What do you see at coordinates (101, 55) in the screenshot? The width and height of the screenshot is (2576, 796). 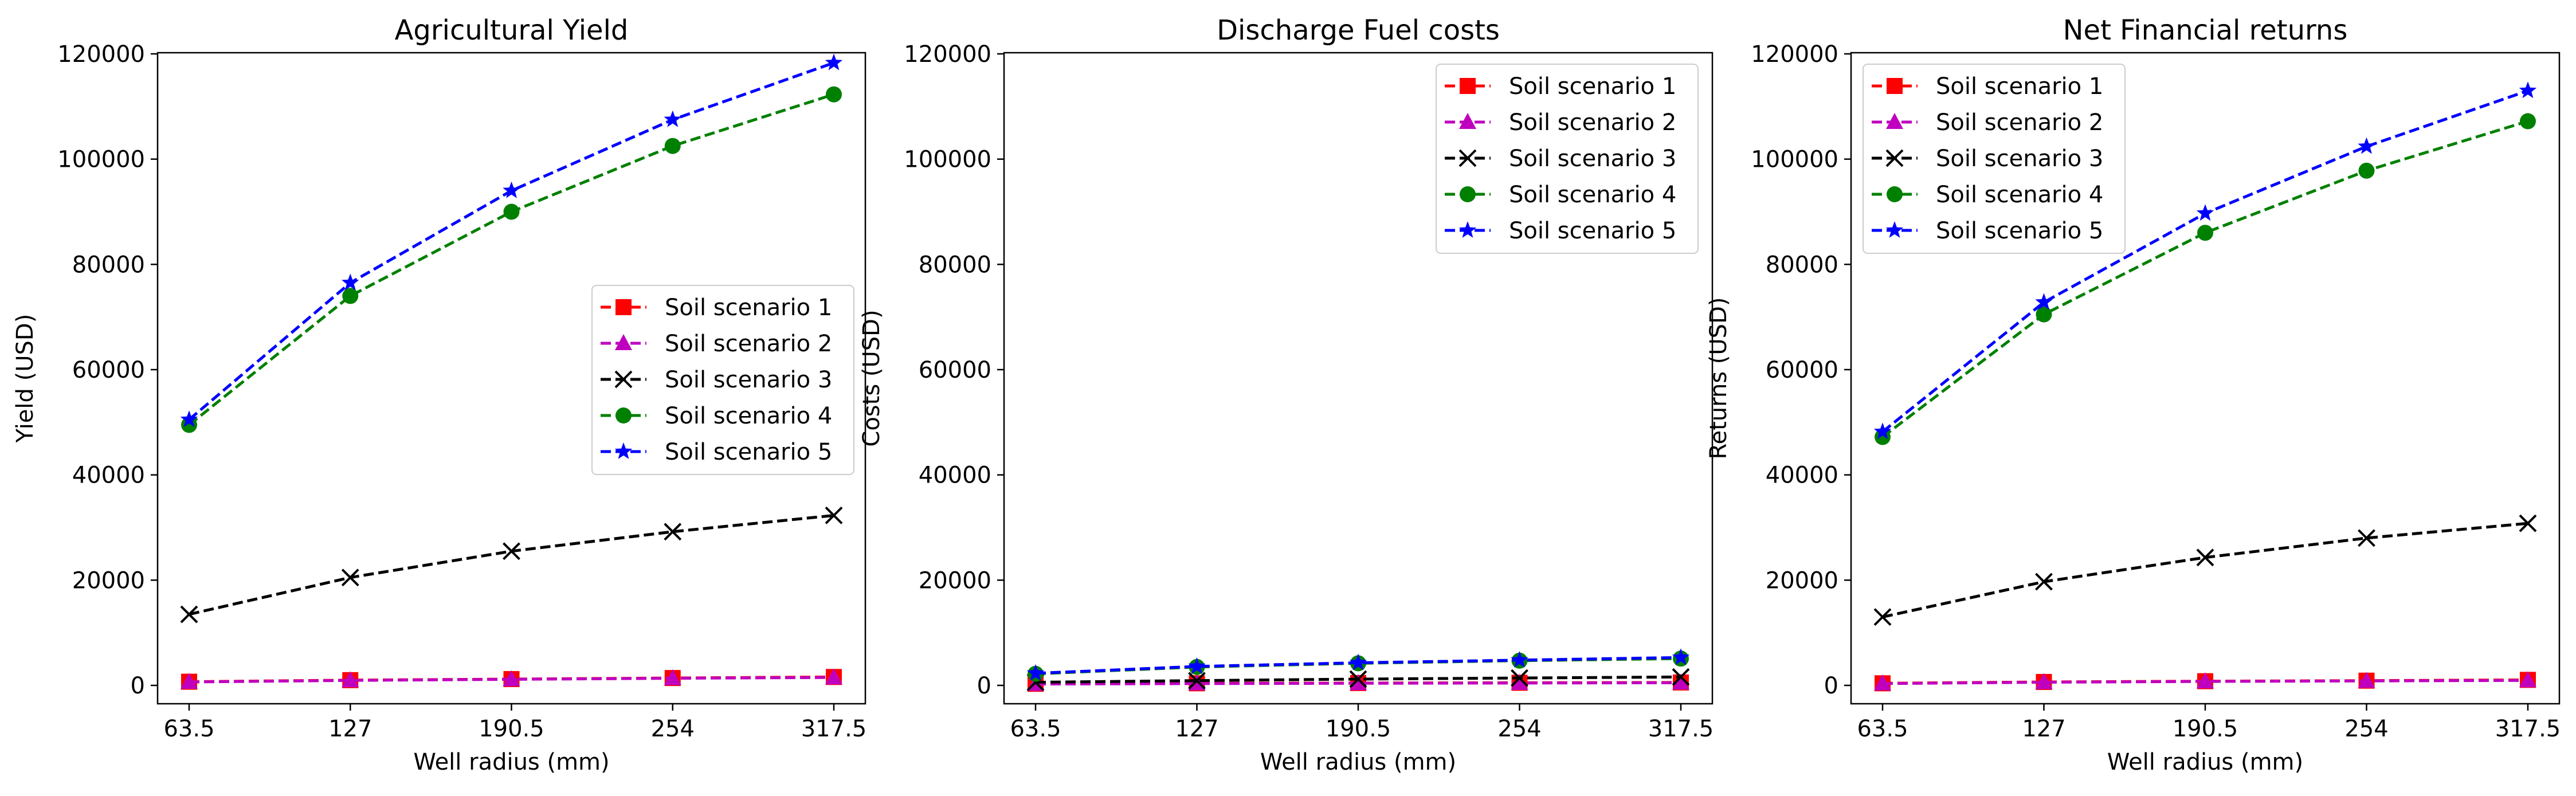 I see `y-tick-label: 120000` at bounding box center [101, 55].